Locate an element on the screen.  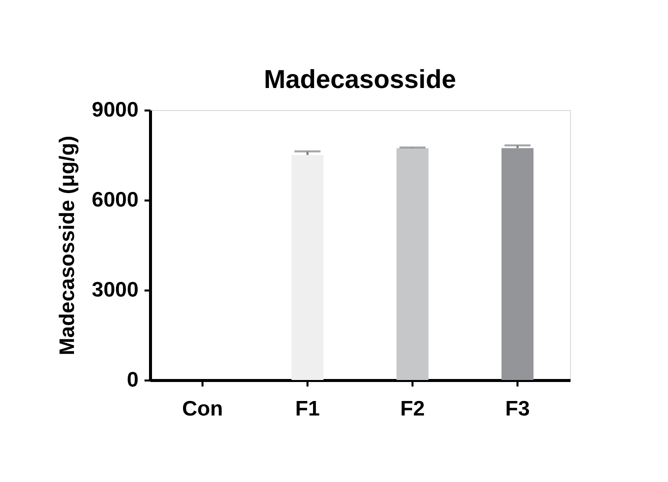
x-tick-label: Con is located at coordinates (202, 409).